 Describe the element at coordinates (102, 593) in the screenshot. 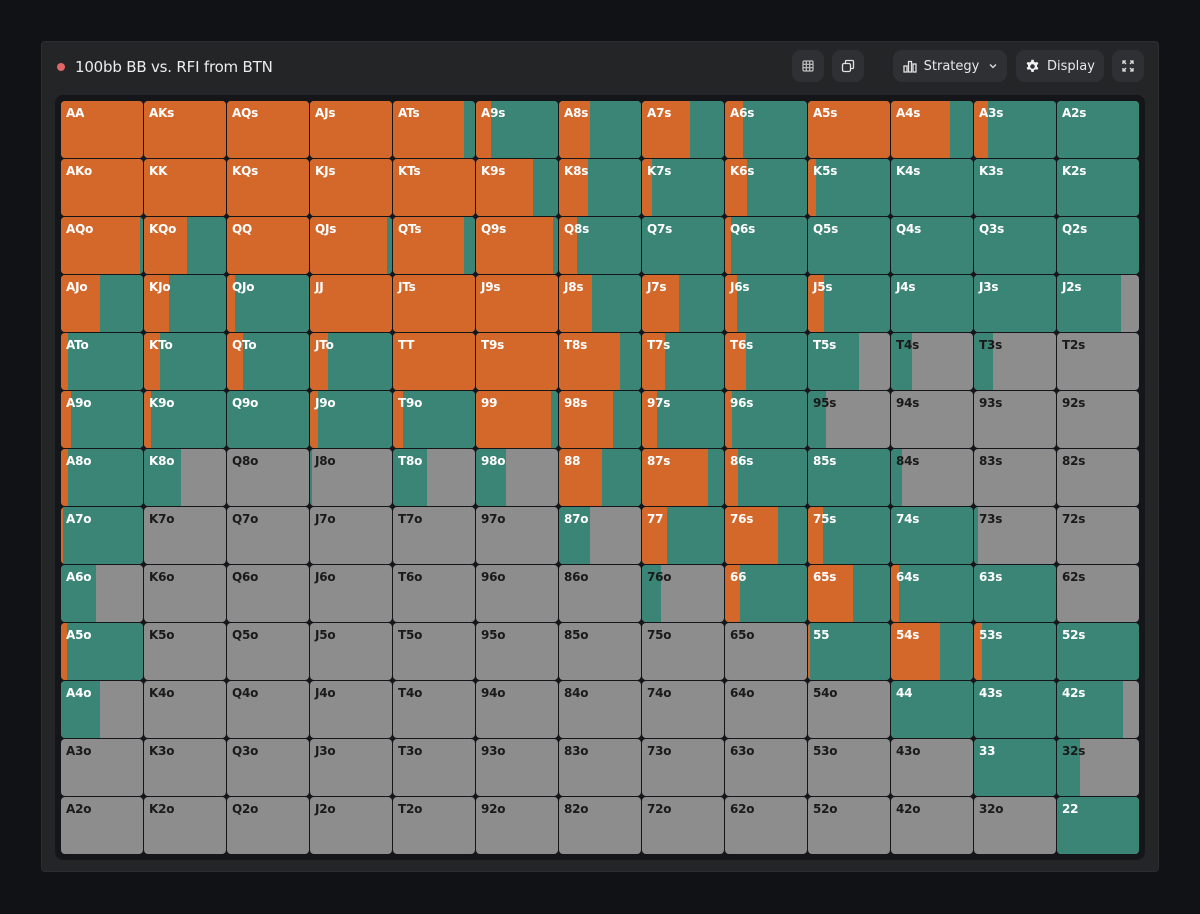

I see `hand-cell-A6o: A6o` at that location.